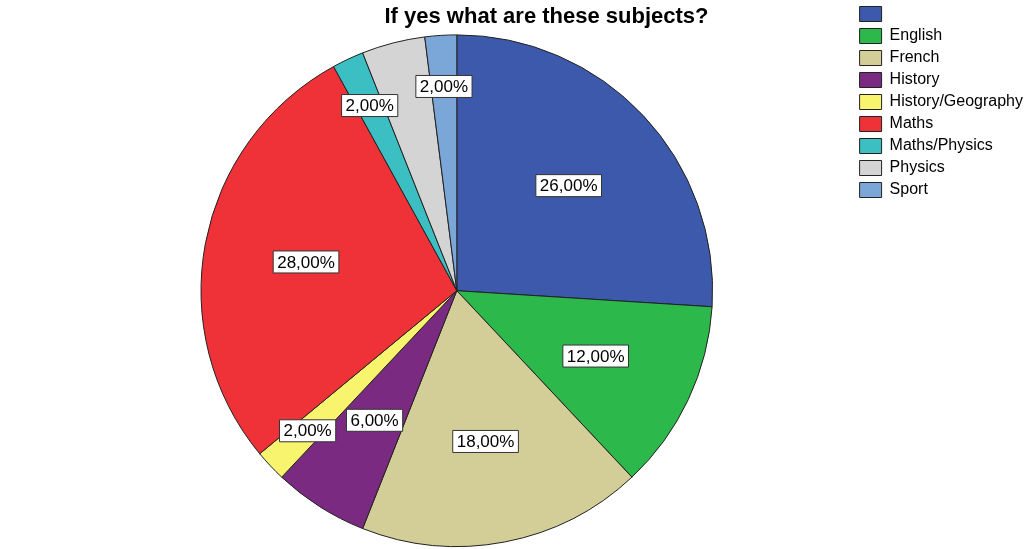 The height and width of the screenshot is (549, 1033). I want to click on chart-title: If yes what are these subjects?, so click(546, 16).